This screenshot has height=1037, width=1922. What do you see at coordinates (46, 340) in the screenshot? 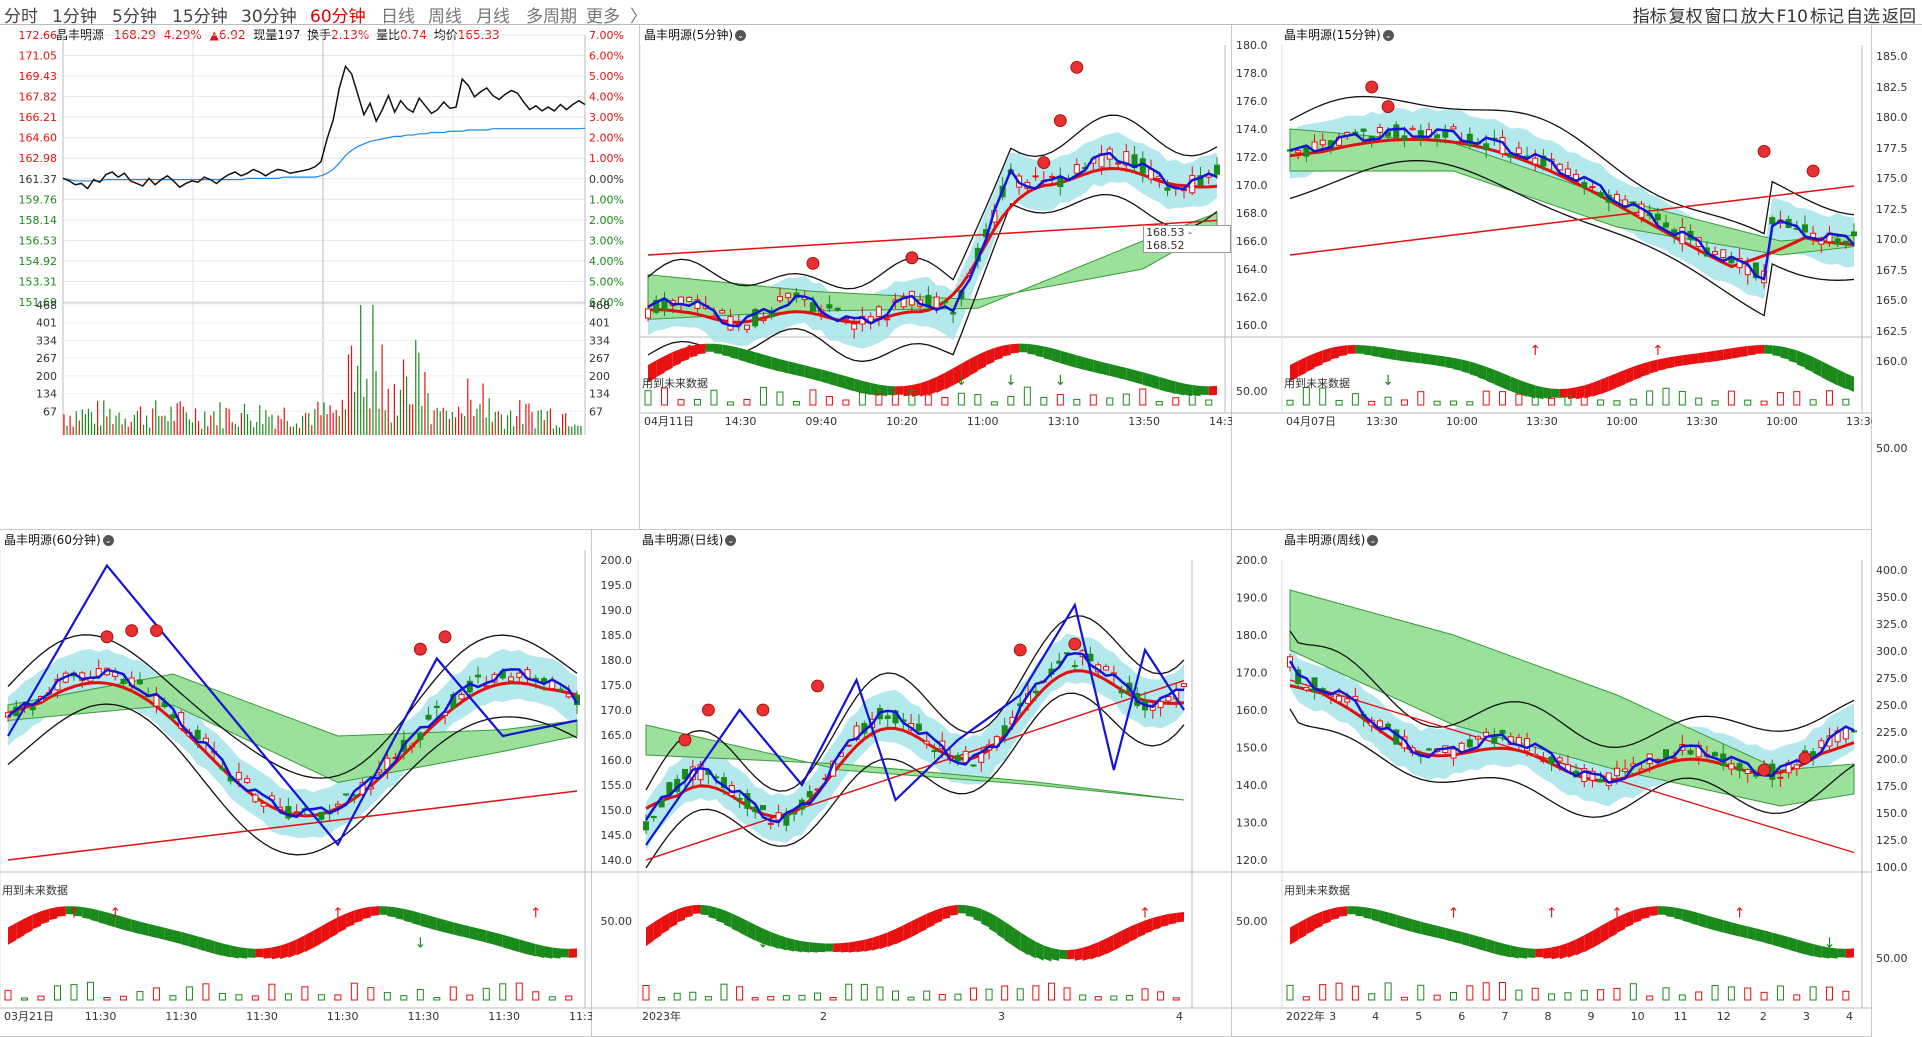
I see `vol-tick: 334` at bounding box center [46, 340].